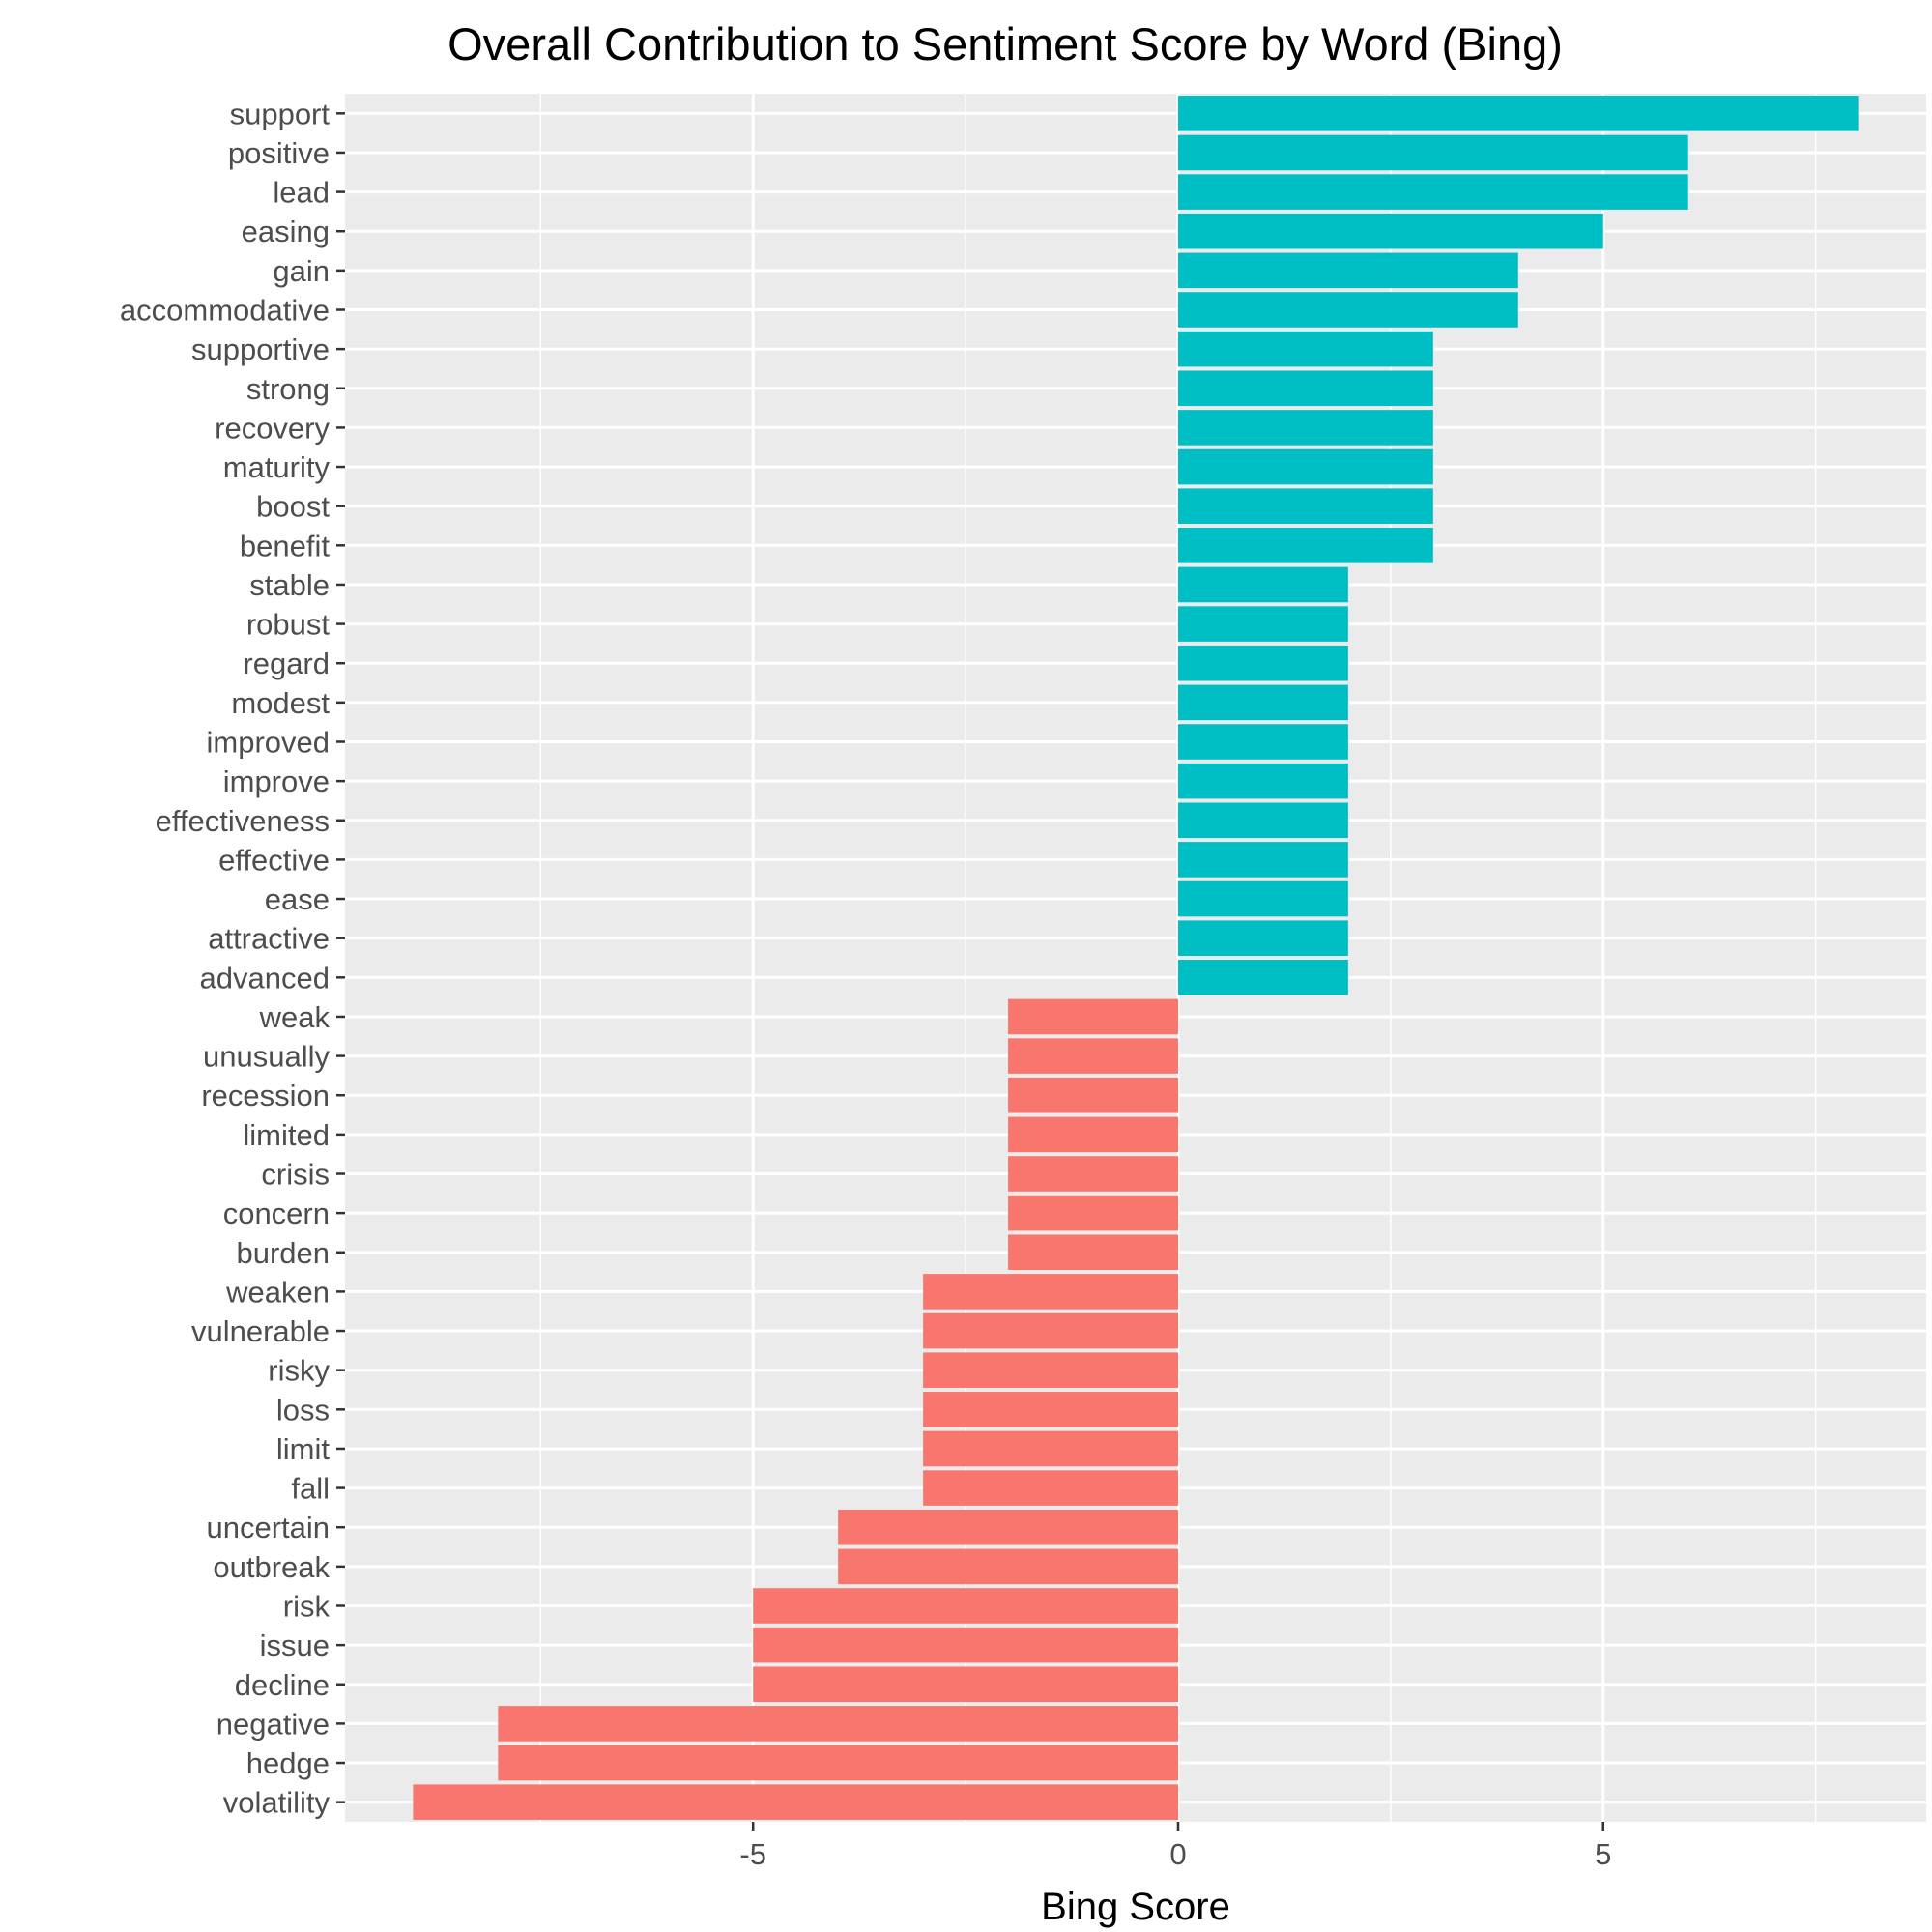 This screenshot has height=1932, width=1932. What do you see at coordinates (1305, 545) in the screenshot?
I see `bar-benefit` at bounding box center [1305, 545].